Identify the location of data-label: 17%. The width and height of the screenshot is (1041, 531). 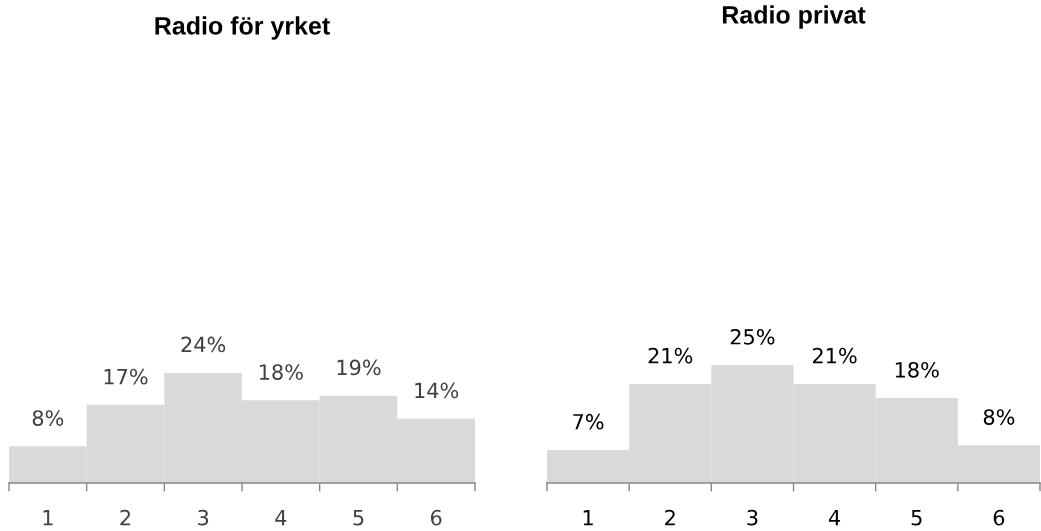
(126, 376).